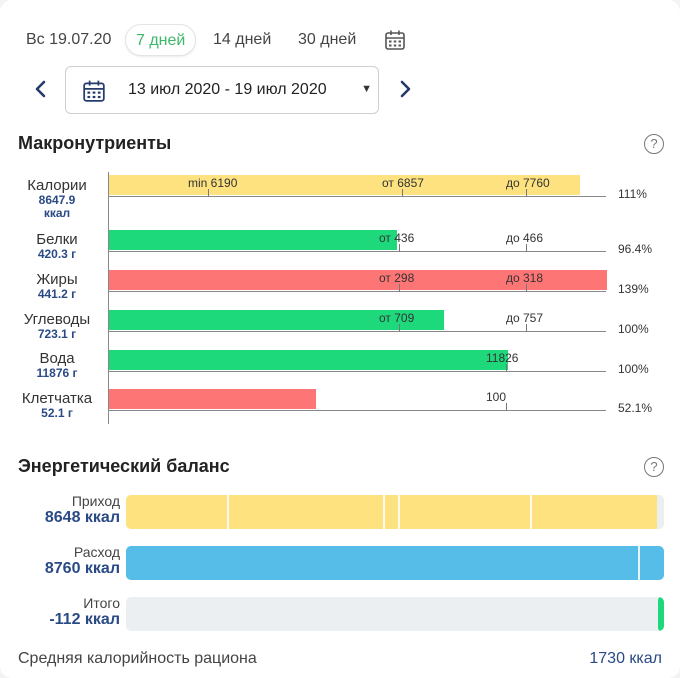  I want to click on chevron-left-icon, so click(41, 89).